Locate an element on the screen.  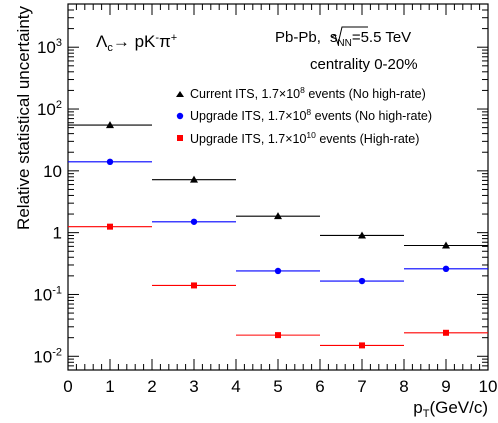
x-tick-label: 8 is located at coordinates (403, 386).